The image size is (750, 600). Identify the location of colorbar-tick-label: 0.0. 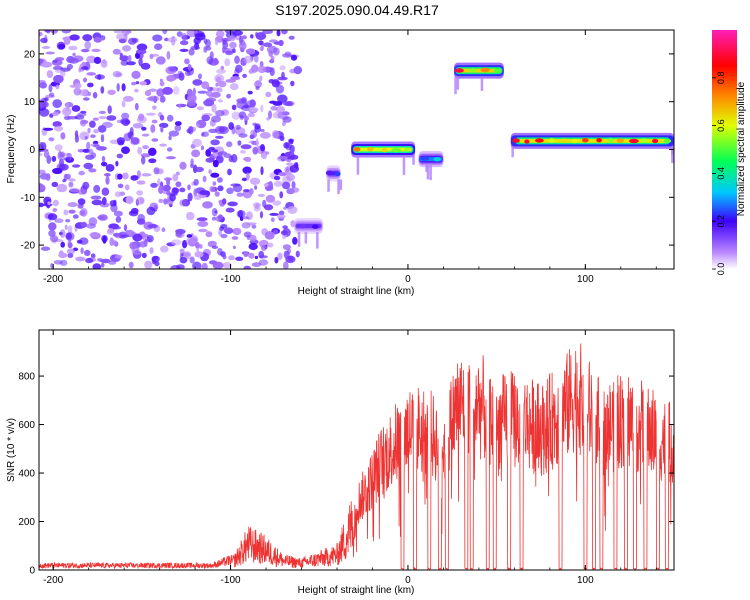
(721, 269).